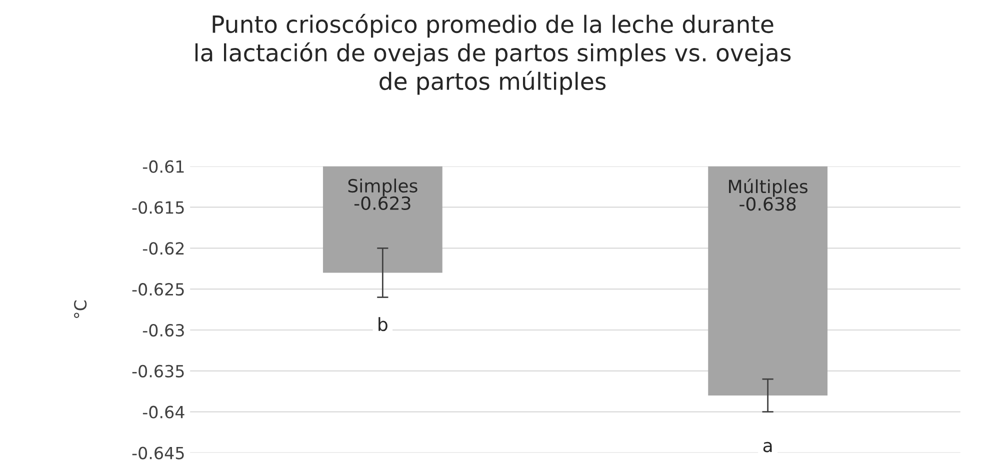 This screenshot has height=462, width=985. I want to click on y-tick-label: -0.61, so click(163, 166).